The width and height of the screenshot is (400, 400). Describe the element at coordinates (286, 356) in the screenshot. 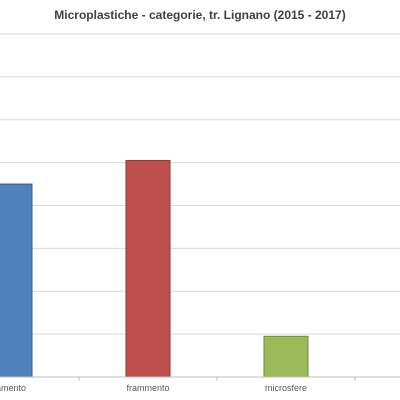

I see `bar-microsfere` at that location.